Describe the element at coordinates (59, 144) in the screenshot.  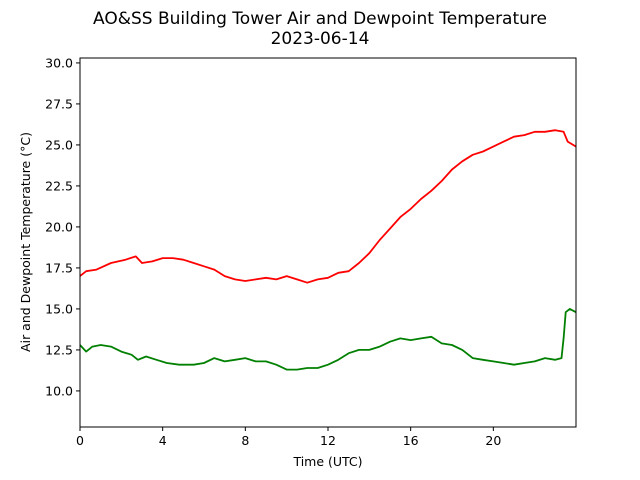
I see `y-tick-label: 25.0` at that location.